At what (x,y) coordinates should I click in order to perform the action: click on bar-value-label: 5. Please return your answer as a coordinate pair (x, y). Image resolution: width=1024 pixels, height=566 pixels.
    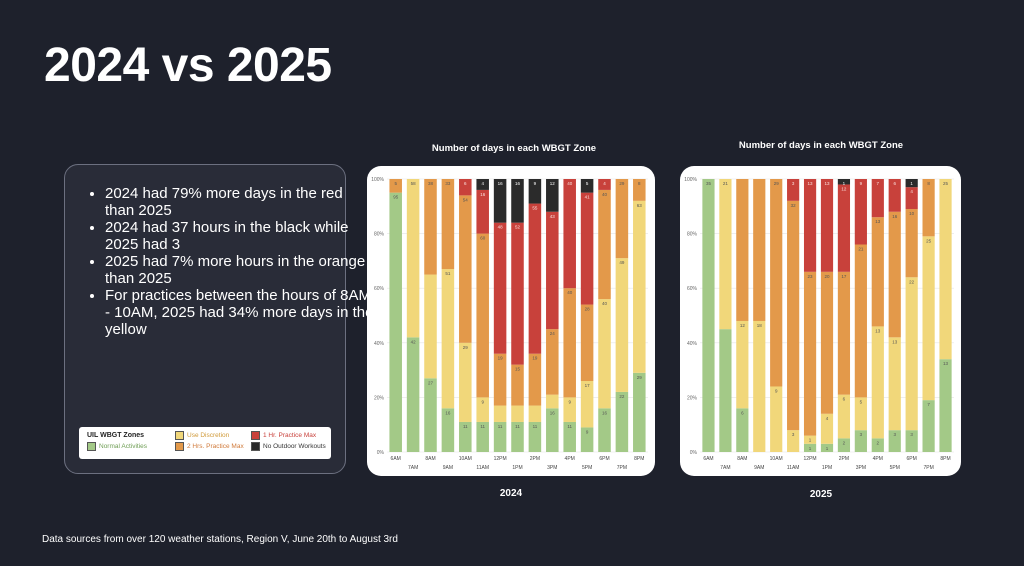
    Looking at the image, I should click on (395, 183).